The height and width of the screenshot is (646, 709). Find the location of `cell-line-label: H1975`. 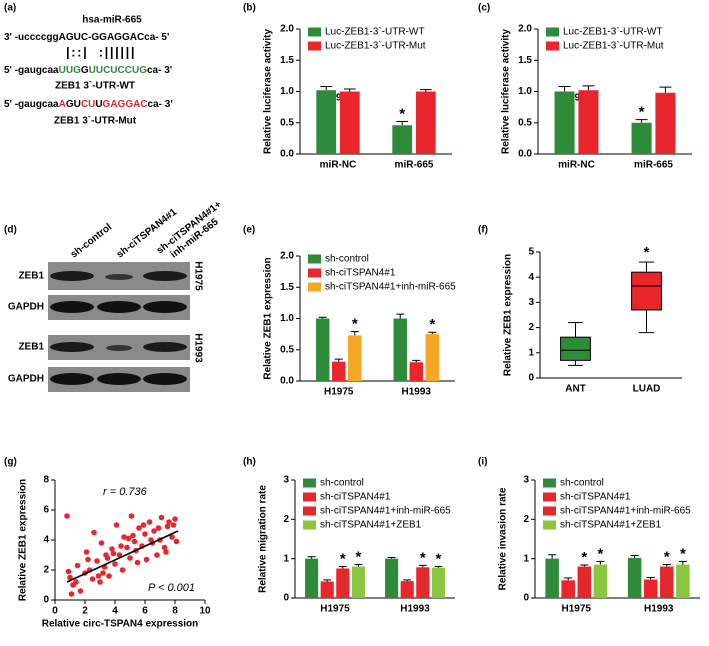

cell-line-label: H1975 is located at coordinates (197, 276).